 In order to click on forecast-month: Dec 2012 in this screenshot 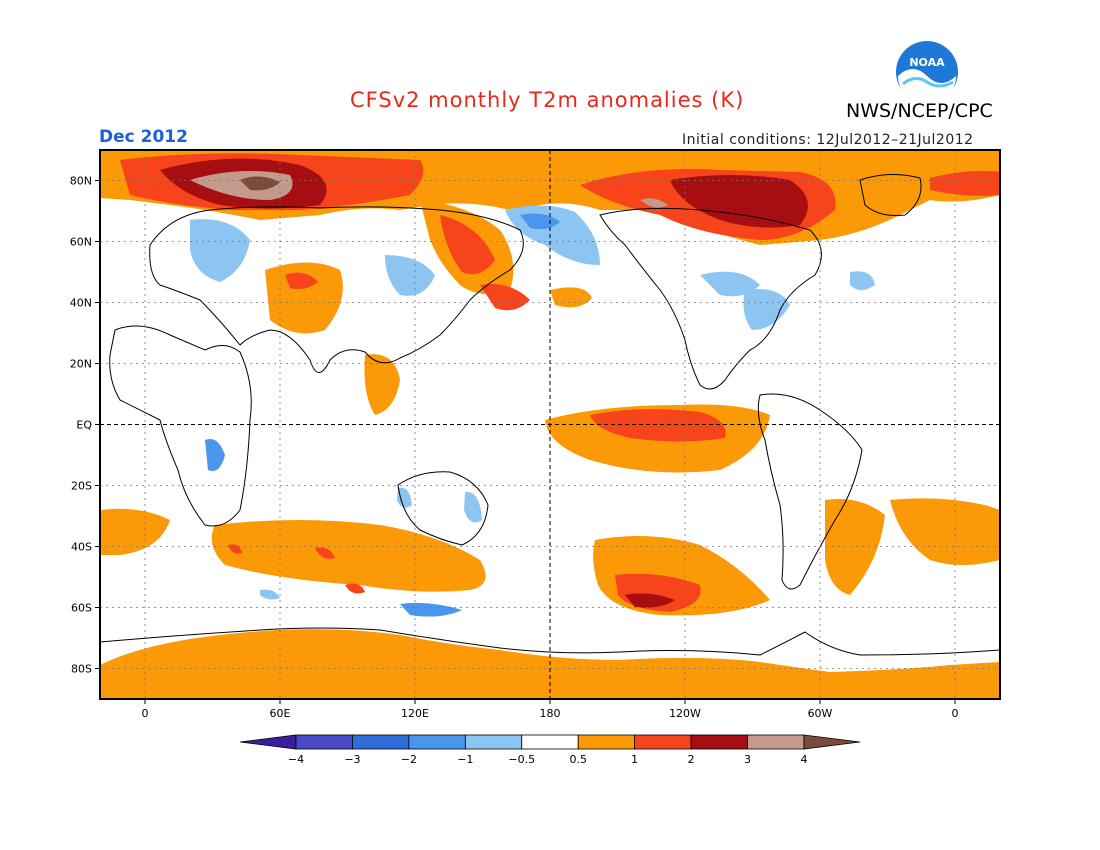, I will do `click(143, 137)`.